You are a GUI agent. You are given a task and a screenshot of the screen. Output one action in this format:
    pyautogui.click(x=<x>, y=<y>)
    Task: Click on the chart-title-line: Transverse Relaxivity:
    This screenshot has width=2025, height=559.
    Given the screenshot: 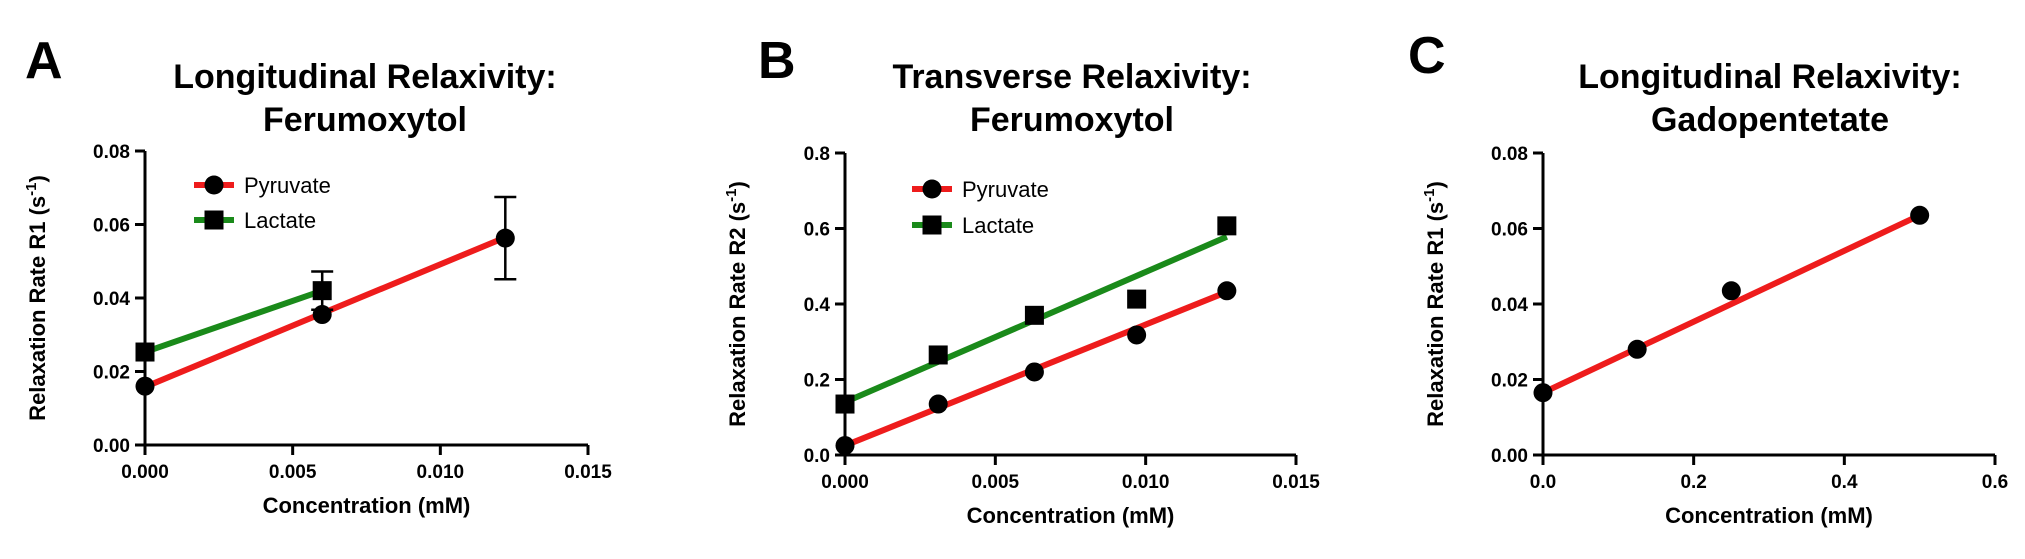 What is the action you would take?
    pyautogui.click(x=1071, y=77)
    